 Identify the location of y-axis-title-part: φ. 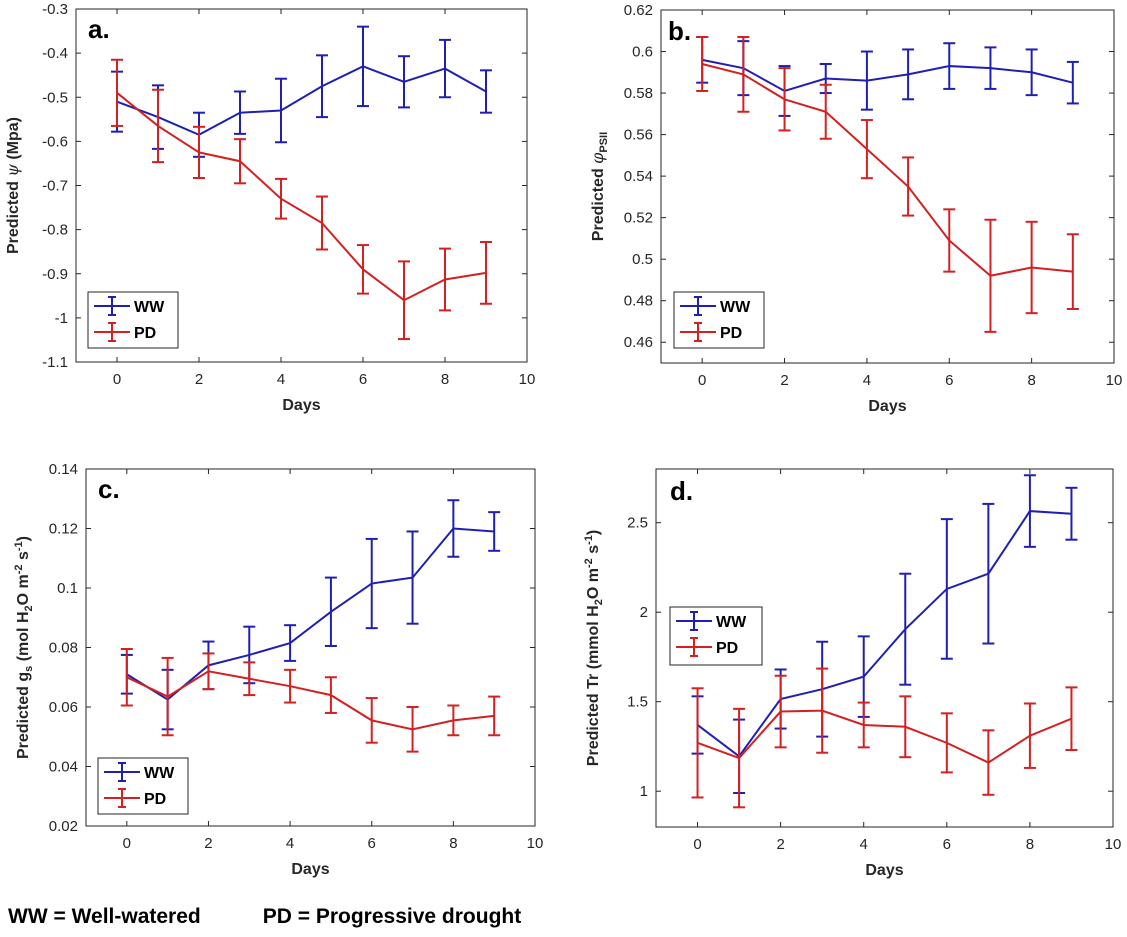
(597, 158).